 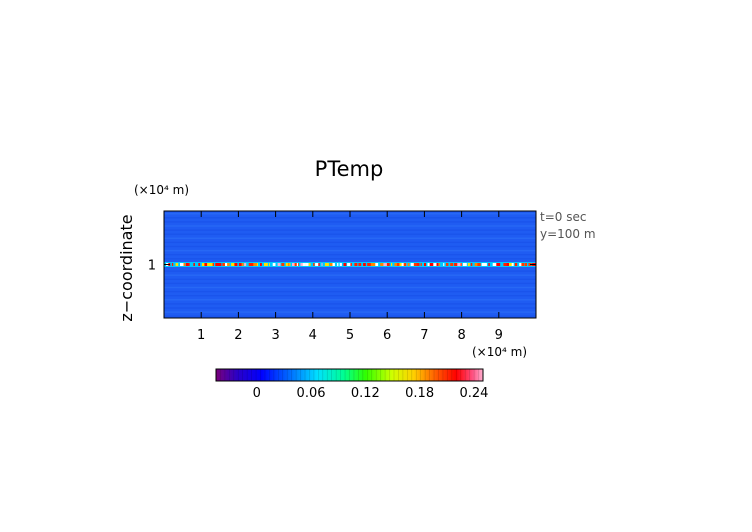 I want to click on x-unit-label: (×10⁴ m), so click(x=499, y=352).